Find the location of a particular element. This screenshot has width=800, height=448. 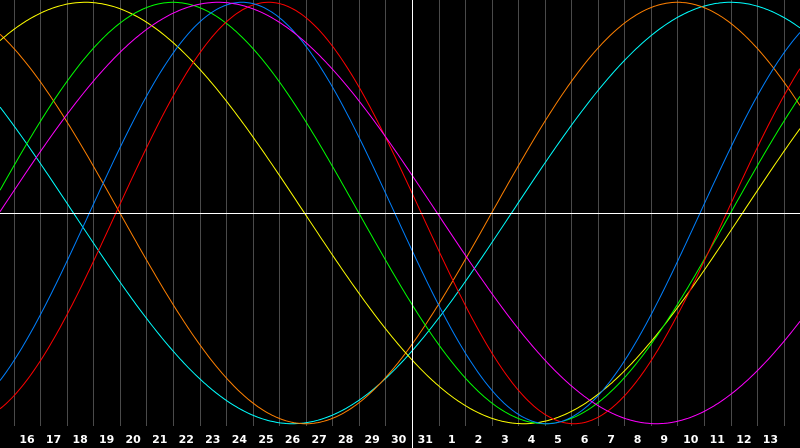

x-tick-label: 17 is located at coordinates (53, 439).